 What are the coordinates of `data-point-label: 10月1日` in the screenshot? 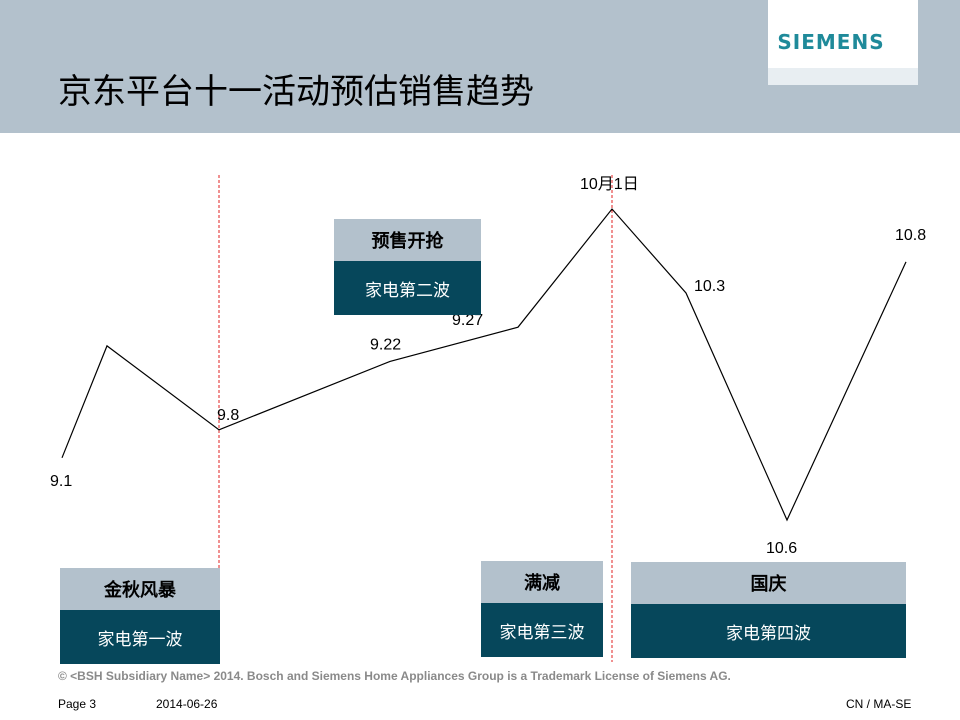 It's located at (609, 184).